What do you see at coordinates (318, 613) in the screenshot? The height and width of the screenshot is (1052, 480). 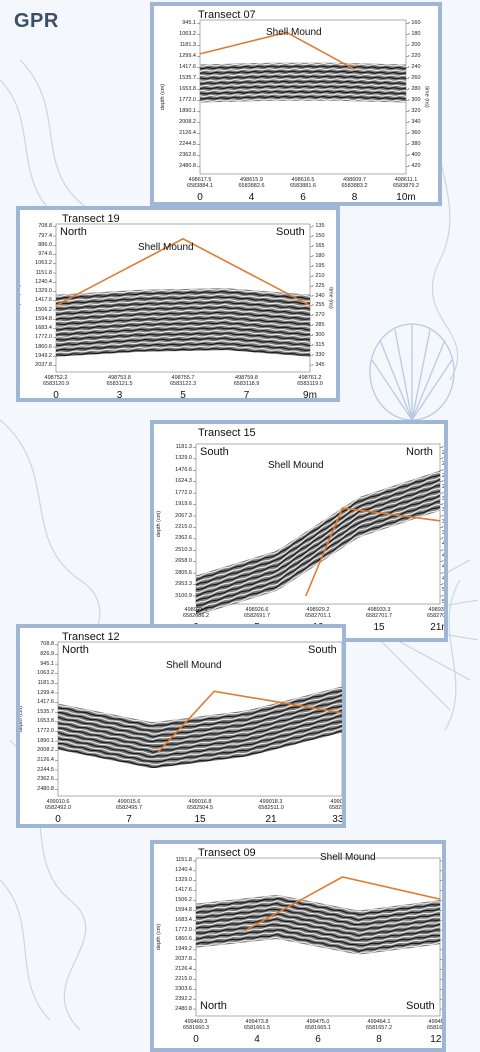 I see `coordinate-label: 498929.2 6582701.1` at bounding box center [318, 613].